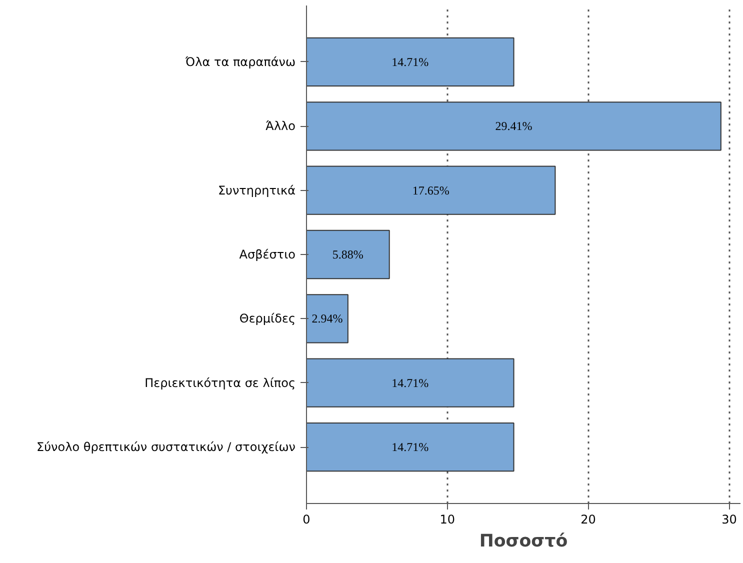 This screenshot has width=743, height=563. I want to click on data-label: 29.41%, so click(513, 126).